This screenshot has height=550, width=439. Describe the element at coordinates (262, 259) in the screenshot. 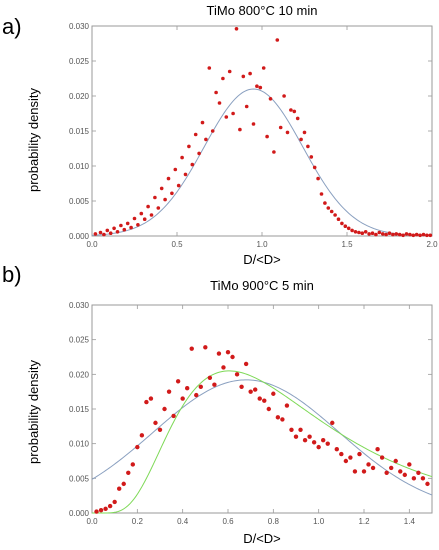

I see `panel-a-x-axis-title: D/<D>` at that location.